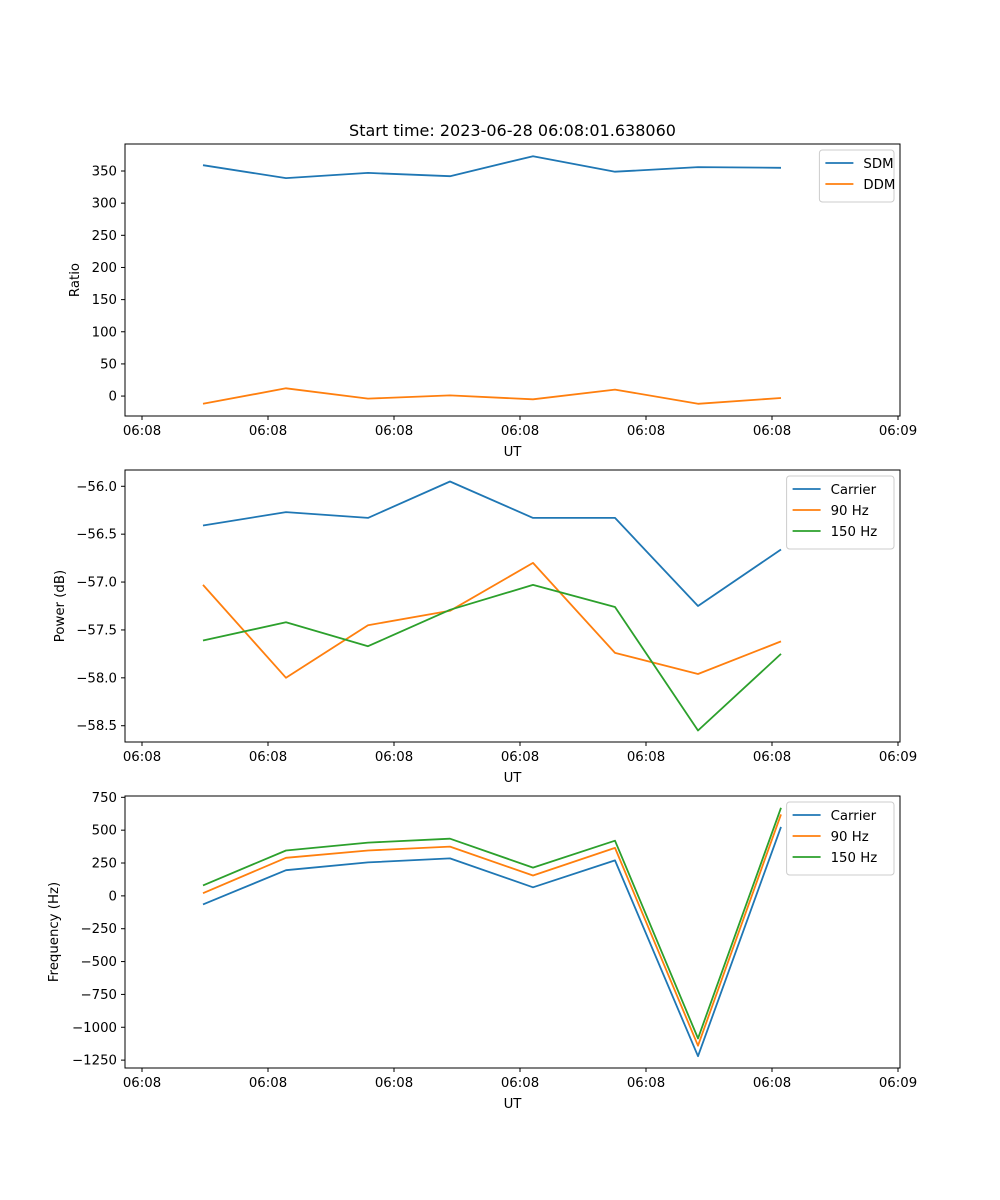 The width and height of the screenshot is (1000, 1200). What do you see at coordinates (96, 630) in the screenshot?
I see `y-tick-label: −57.5` at bounding box center [96, 630].